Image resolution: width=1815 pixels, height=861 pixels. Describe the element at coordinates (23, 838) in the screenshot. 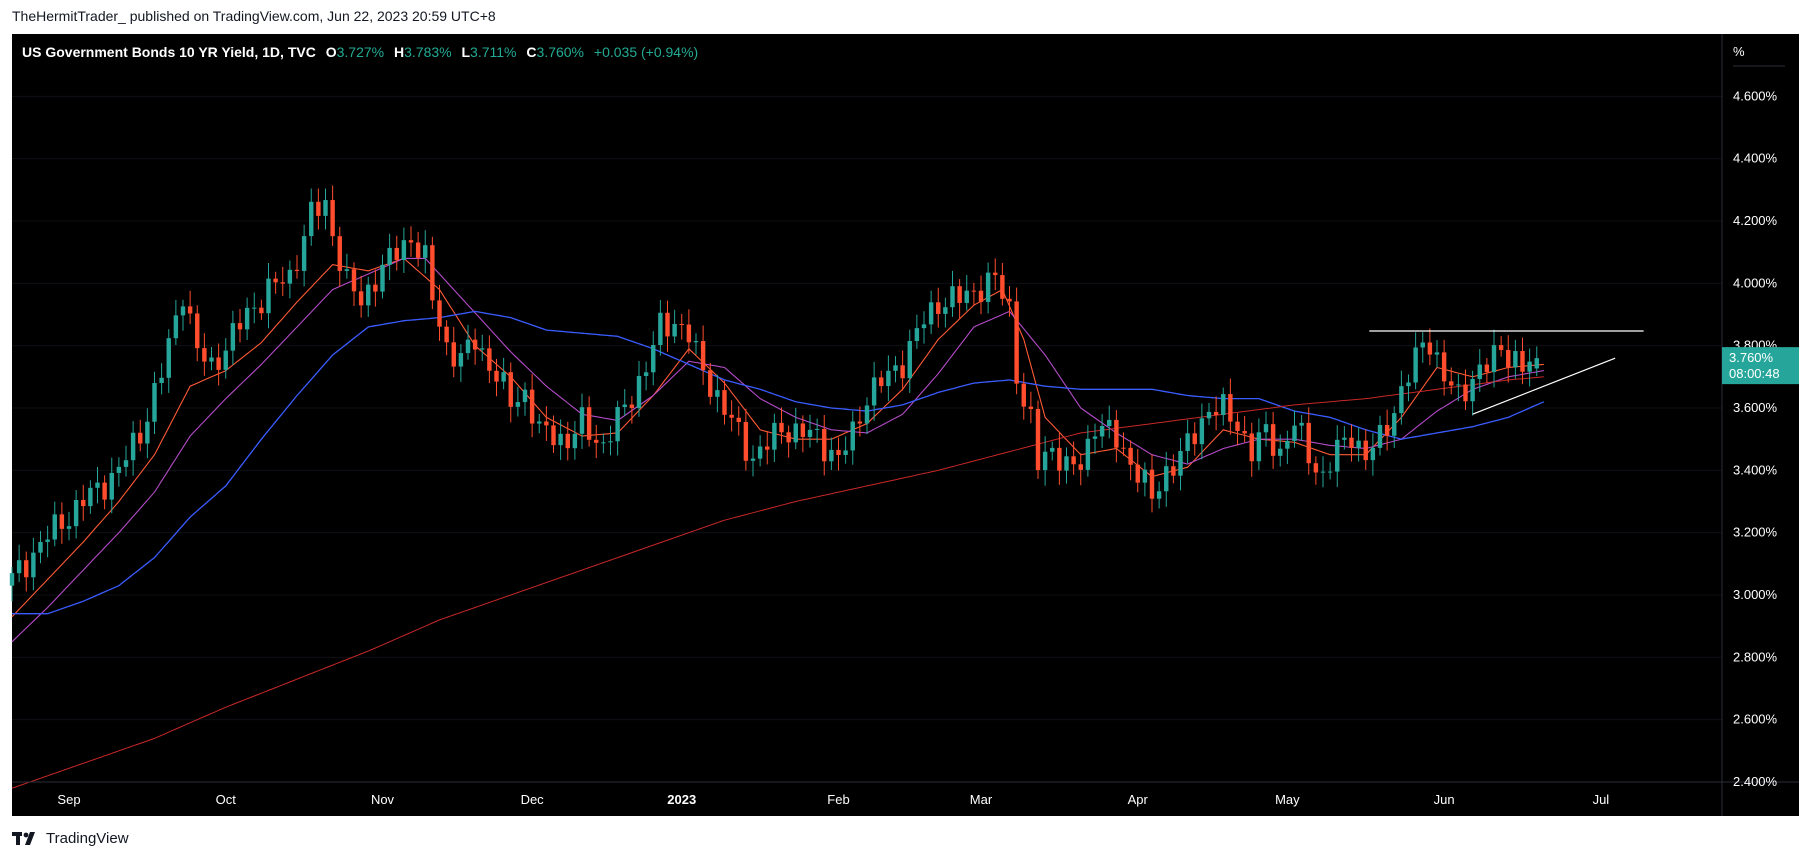

I see `tradingview-logo-icon` at that location.